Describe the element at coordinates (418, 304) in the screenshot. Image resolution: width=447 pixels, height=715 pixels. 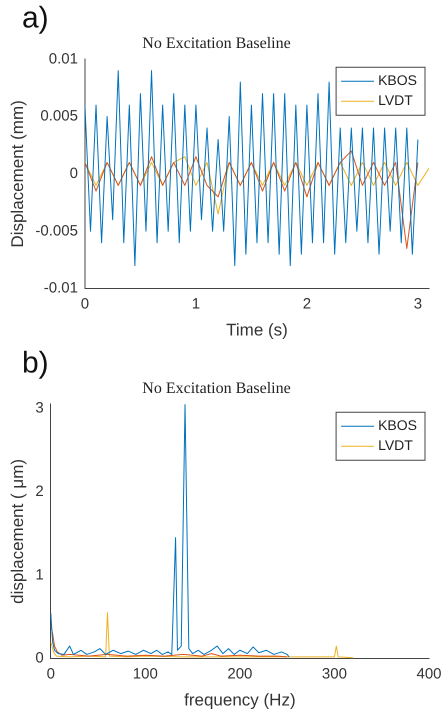
I see `x-tick-label: 3` at that location.